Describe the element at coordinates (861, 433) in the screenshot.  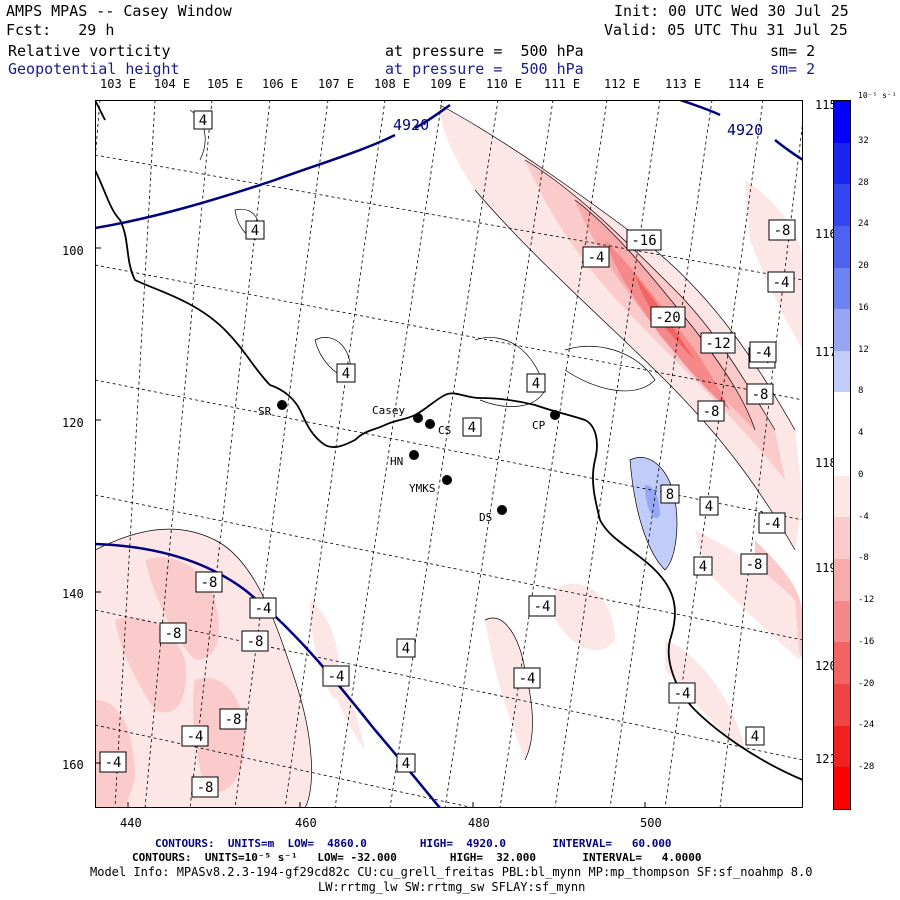
I see `colorbar-label: 4` at that location.